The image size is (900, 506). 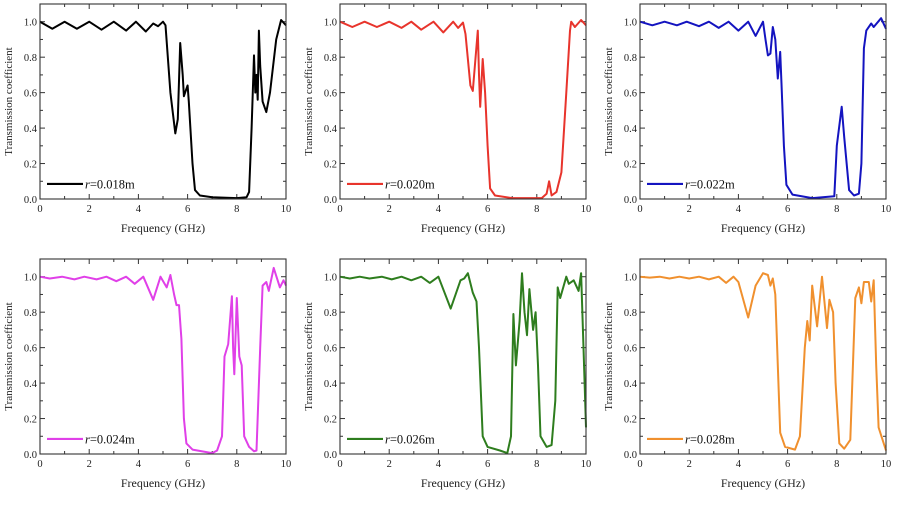 I want to click on legend-value: =0.028m, so click(x=712, y=439).